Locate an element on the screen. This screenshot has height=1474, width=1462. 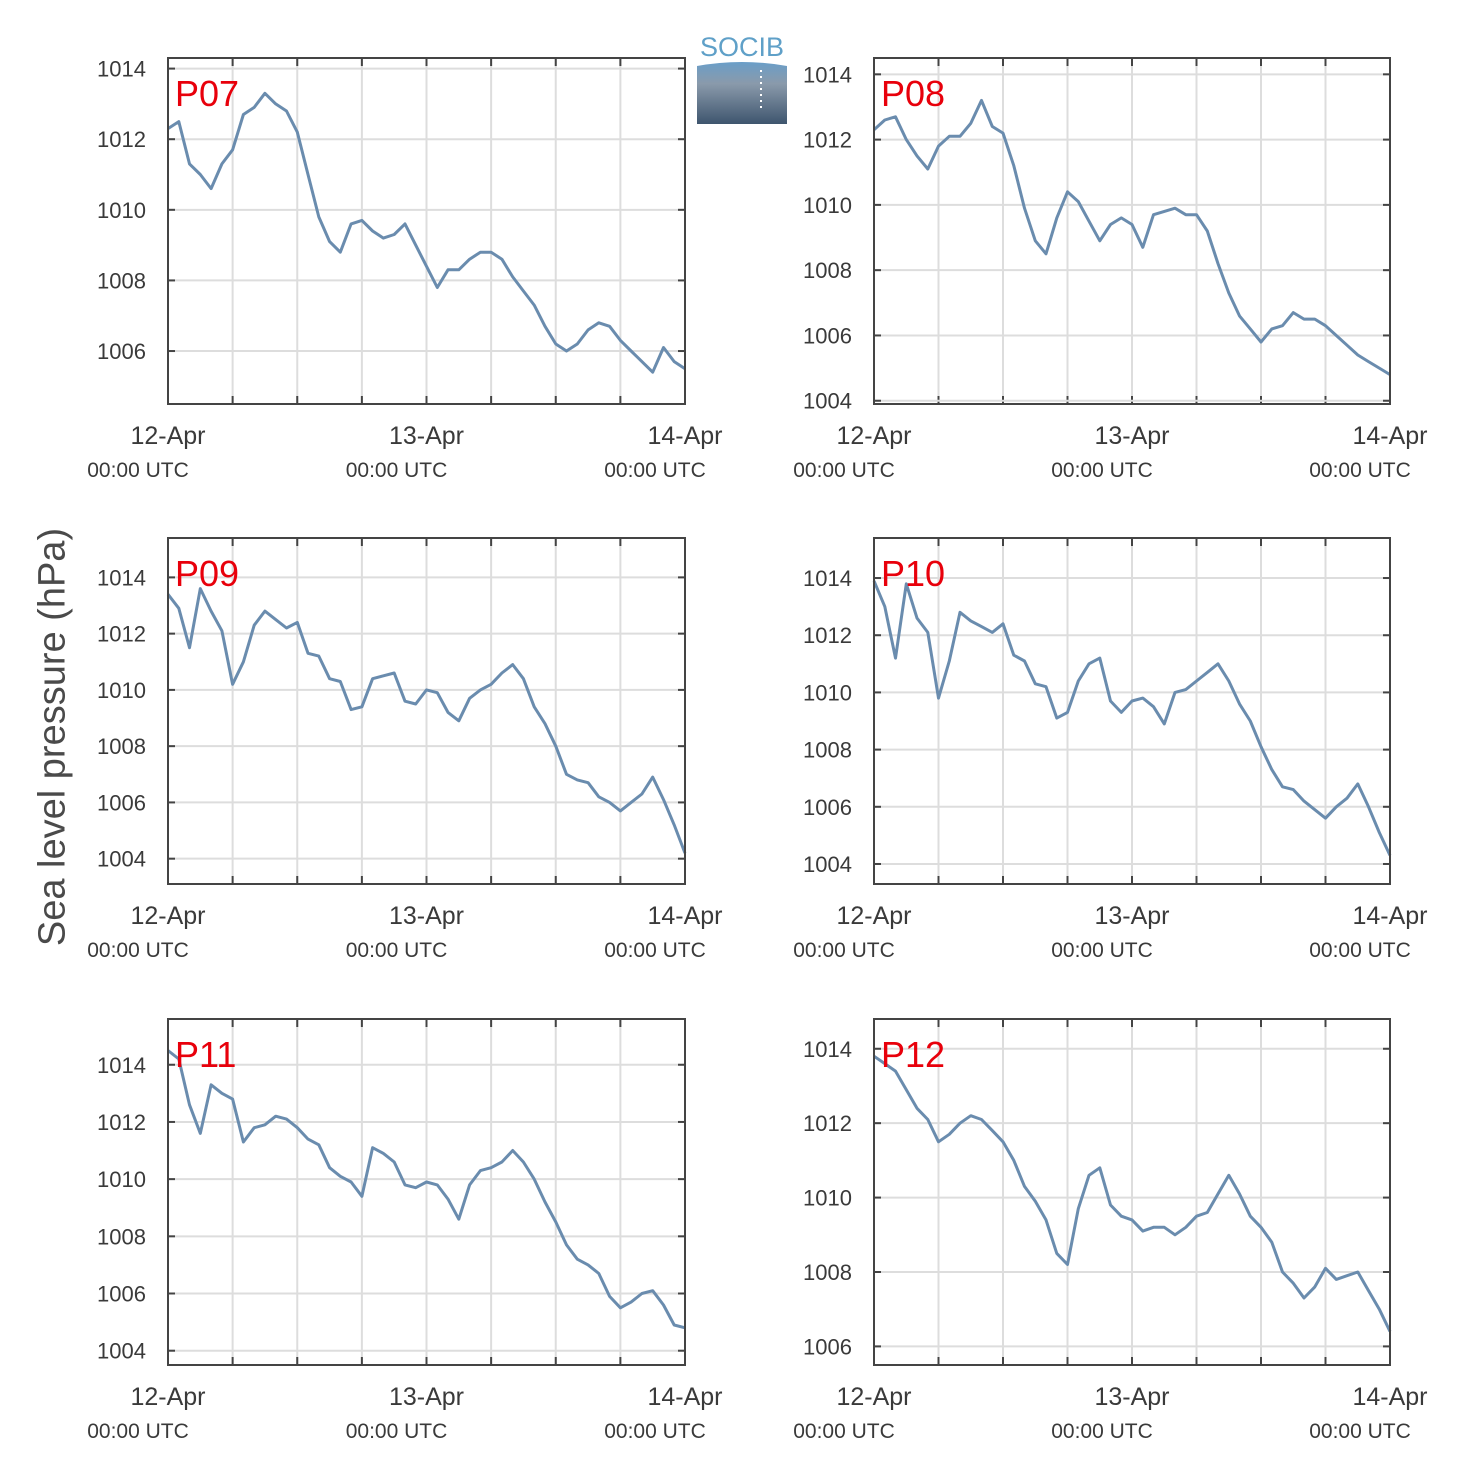
panel-label: P08 is located at coordinates (913, 93).